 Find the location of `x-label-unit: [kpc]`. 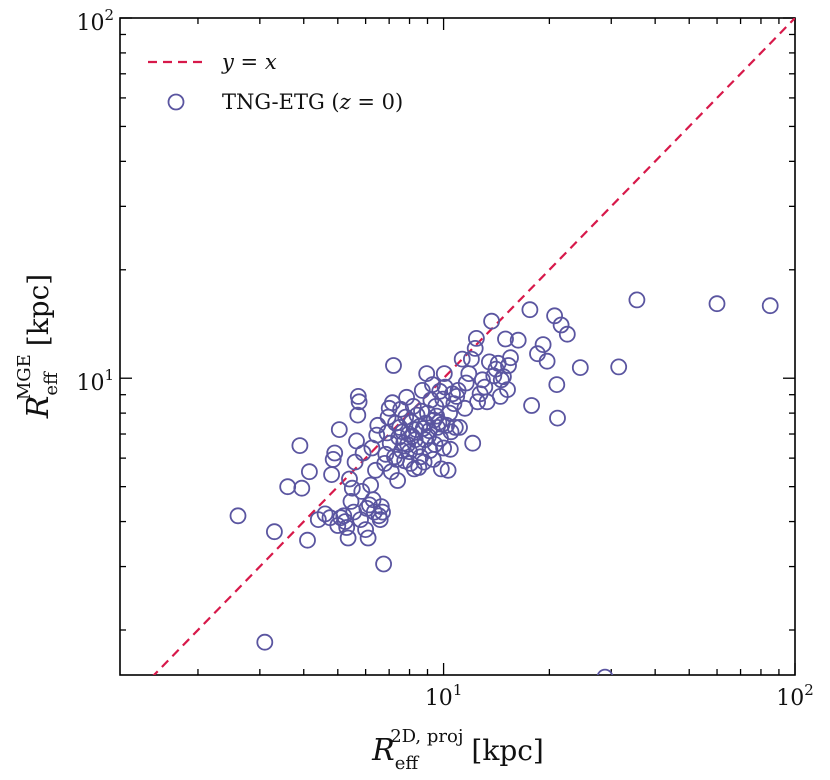

x-label-unit: [kpc] is located at coordinates (507, 750).